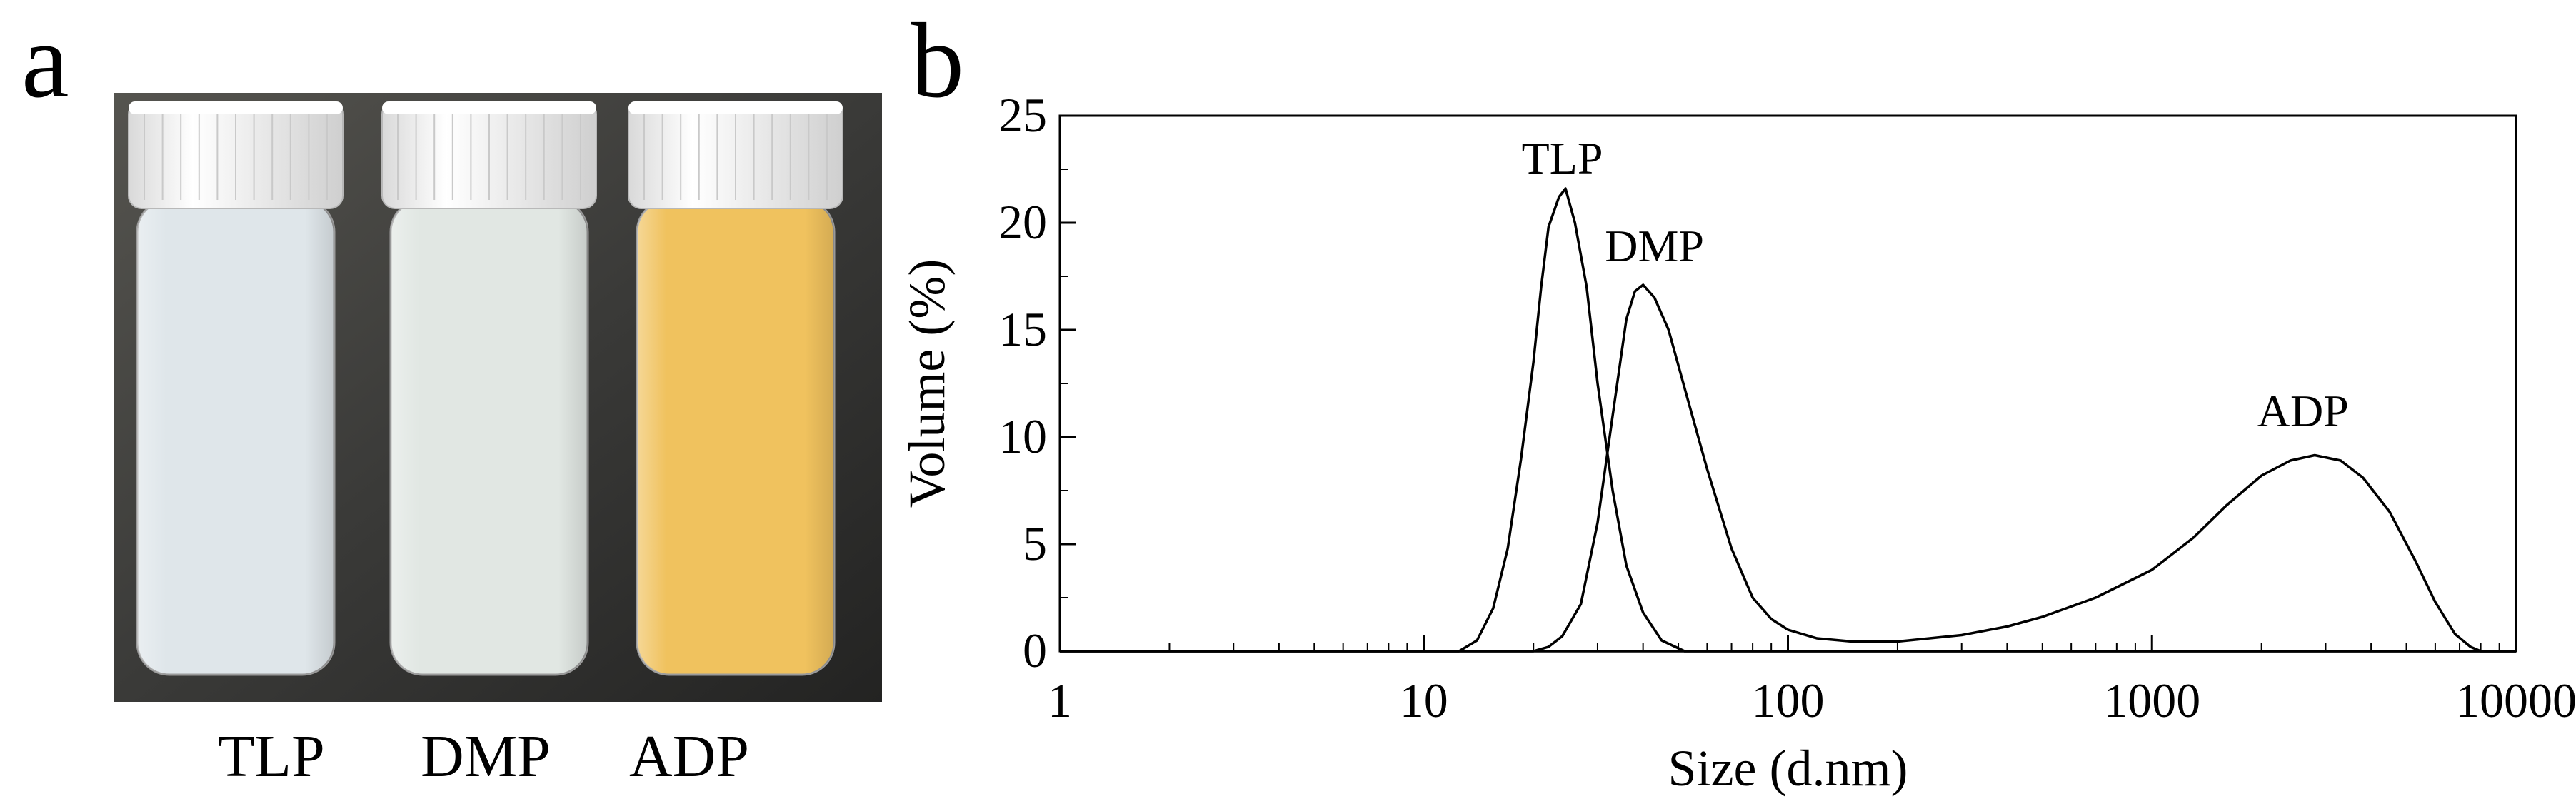 Image resolution: width=2576 pixels, height=804 pixels. Describe the element at coordinates (271, 756) in the screenshot. I see `photo-label-tlp: TLP` at that location.